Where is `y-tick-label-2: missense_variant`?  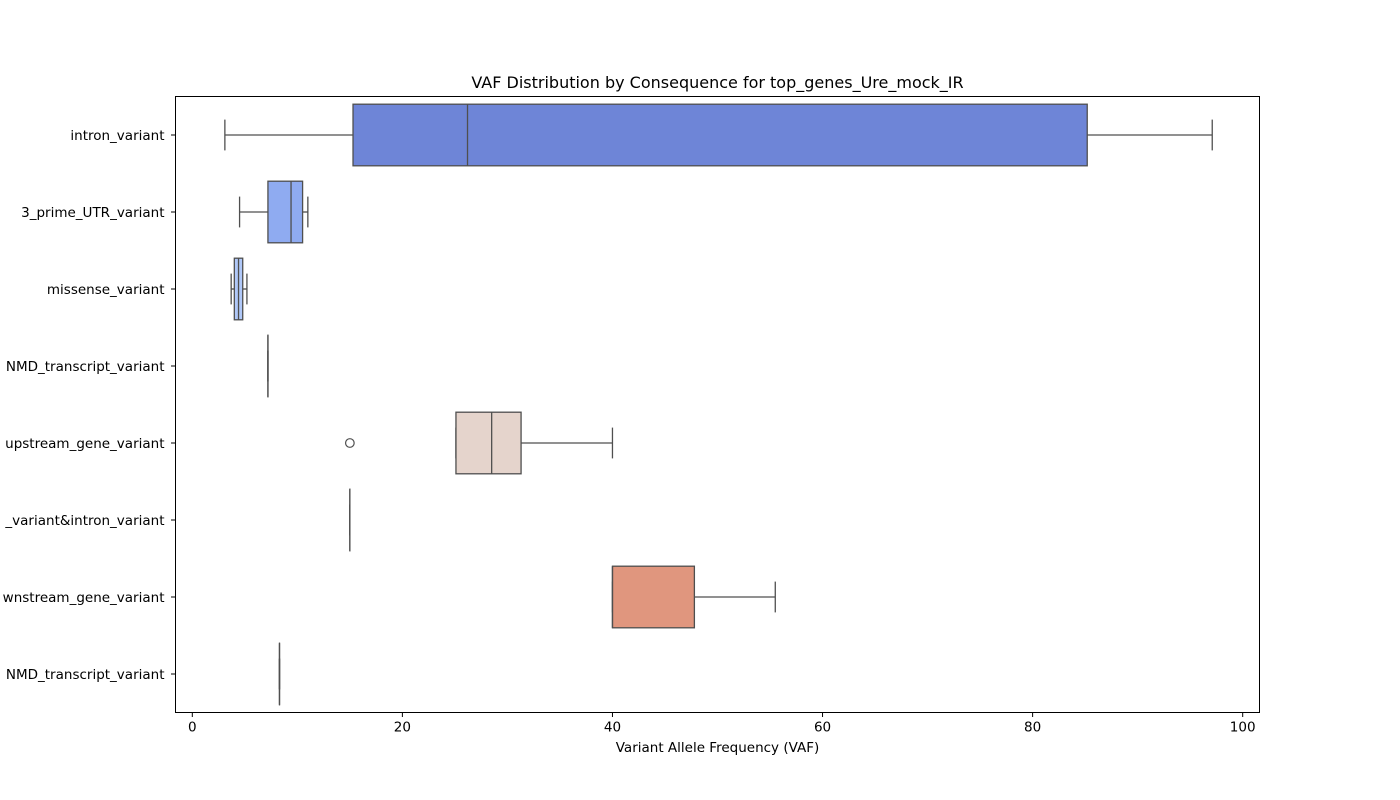 y-tick-label-2: missense_variant is located at coordinates (106, 290).